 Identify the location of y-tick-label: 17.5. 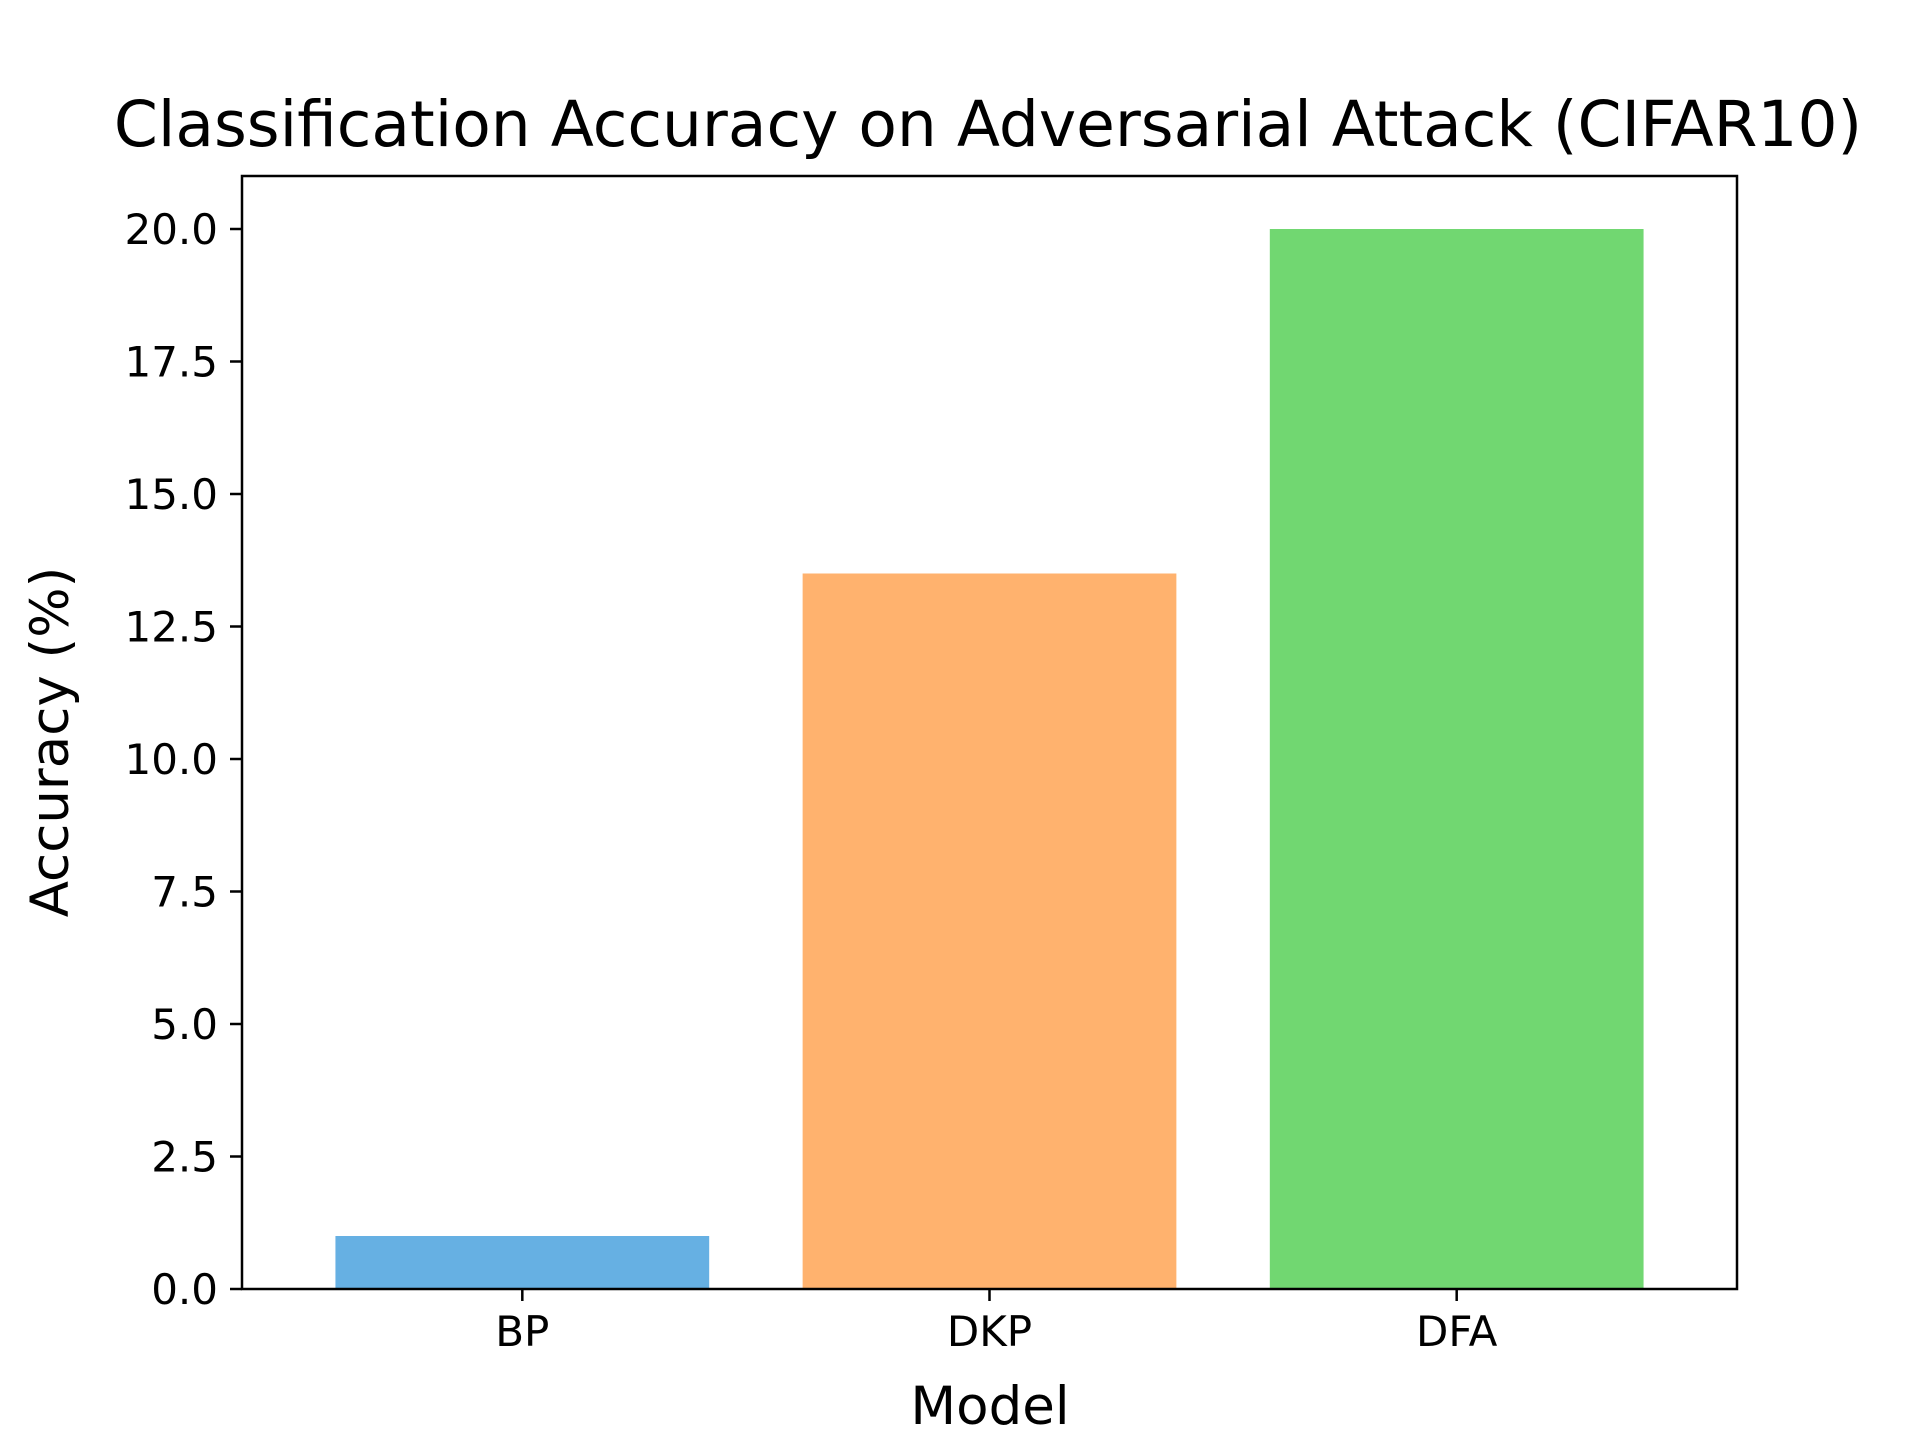
(171, 362).